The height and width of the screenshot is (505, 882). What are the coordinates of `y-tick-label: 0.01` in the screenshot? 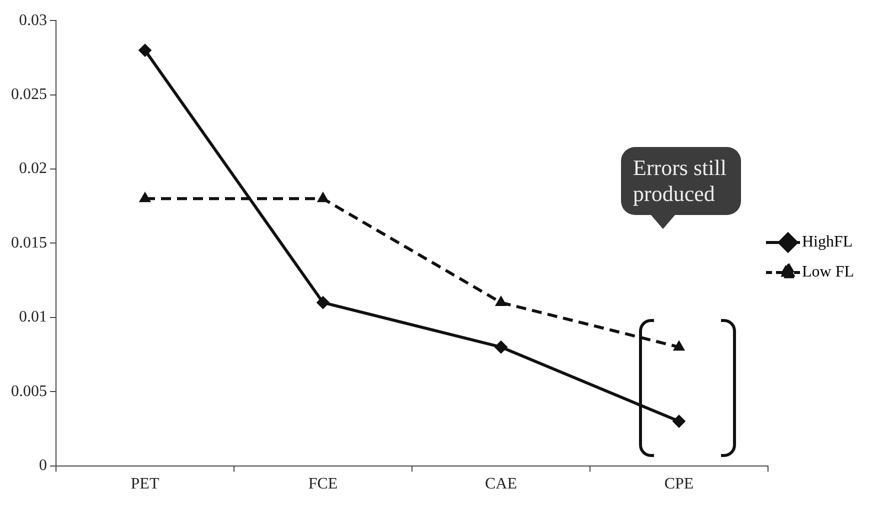 It's located at (33, 317).